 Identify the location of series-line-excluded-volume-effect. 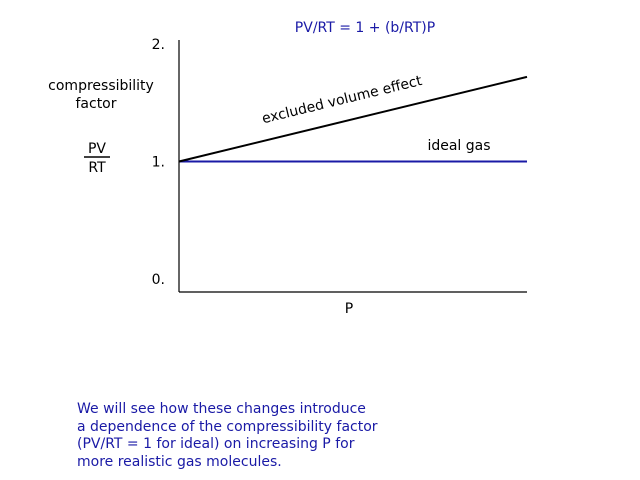
(353, 119).